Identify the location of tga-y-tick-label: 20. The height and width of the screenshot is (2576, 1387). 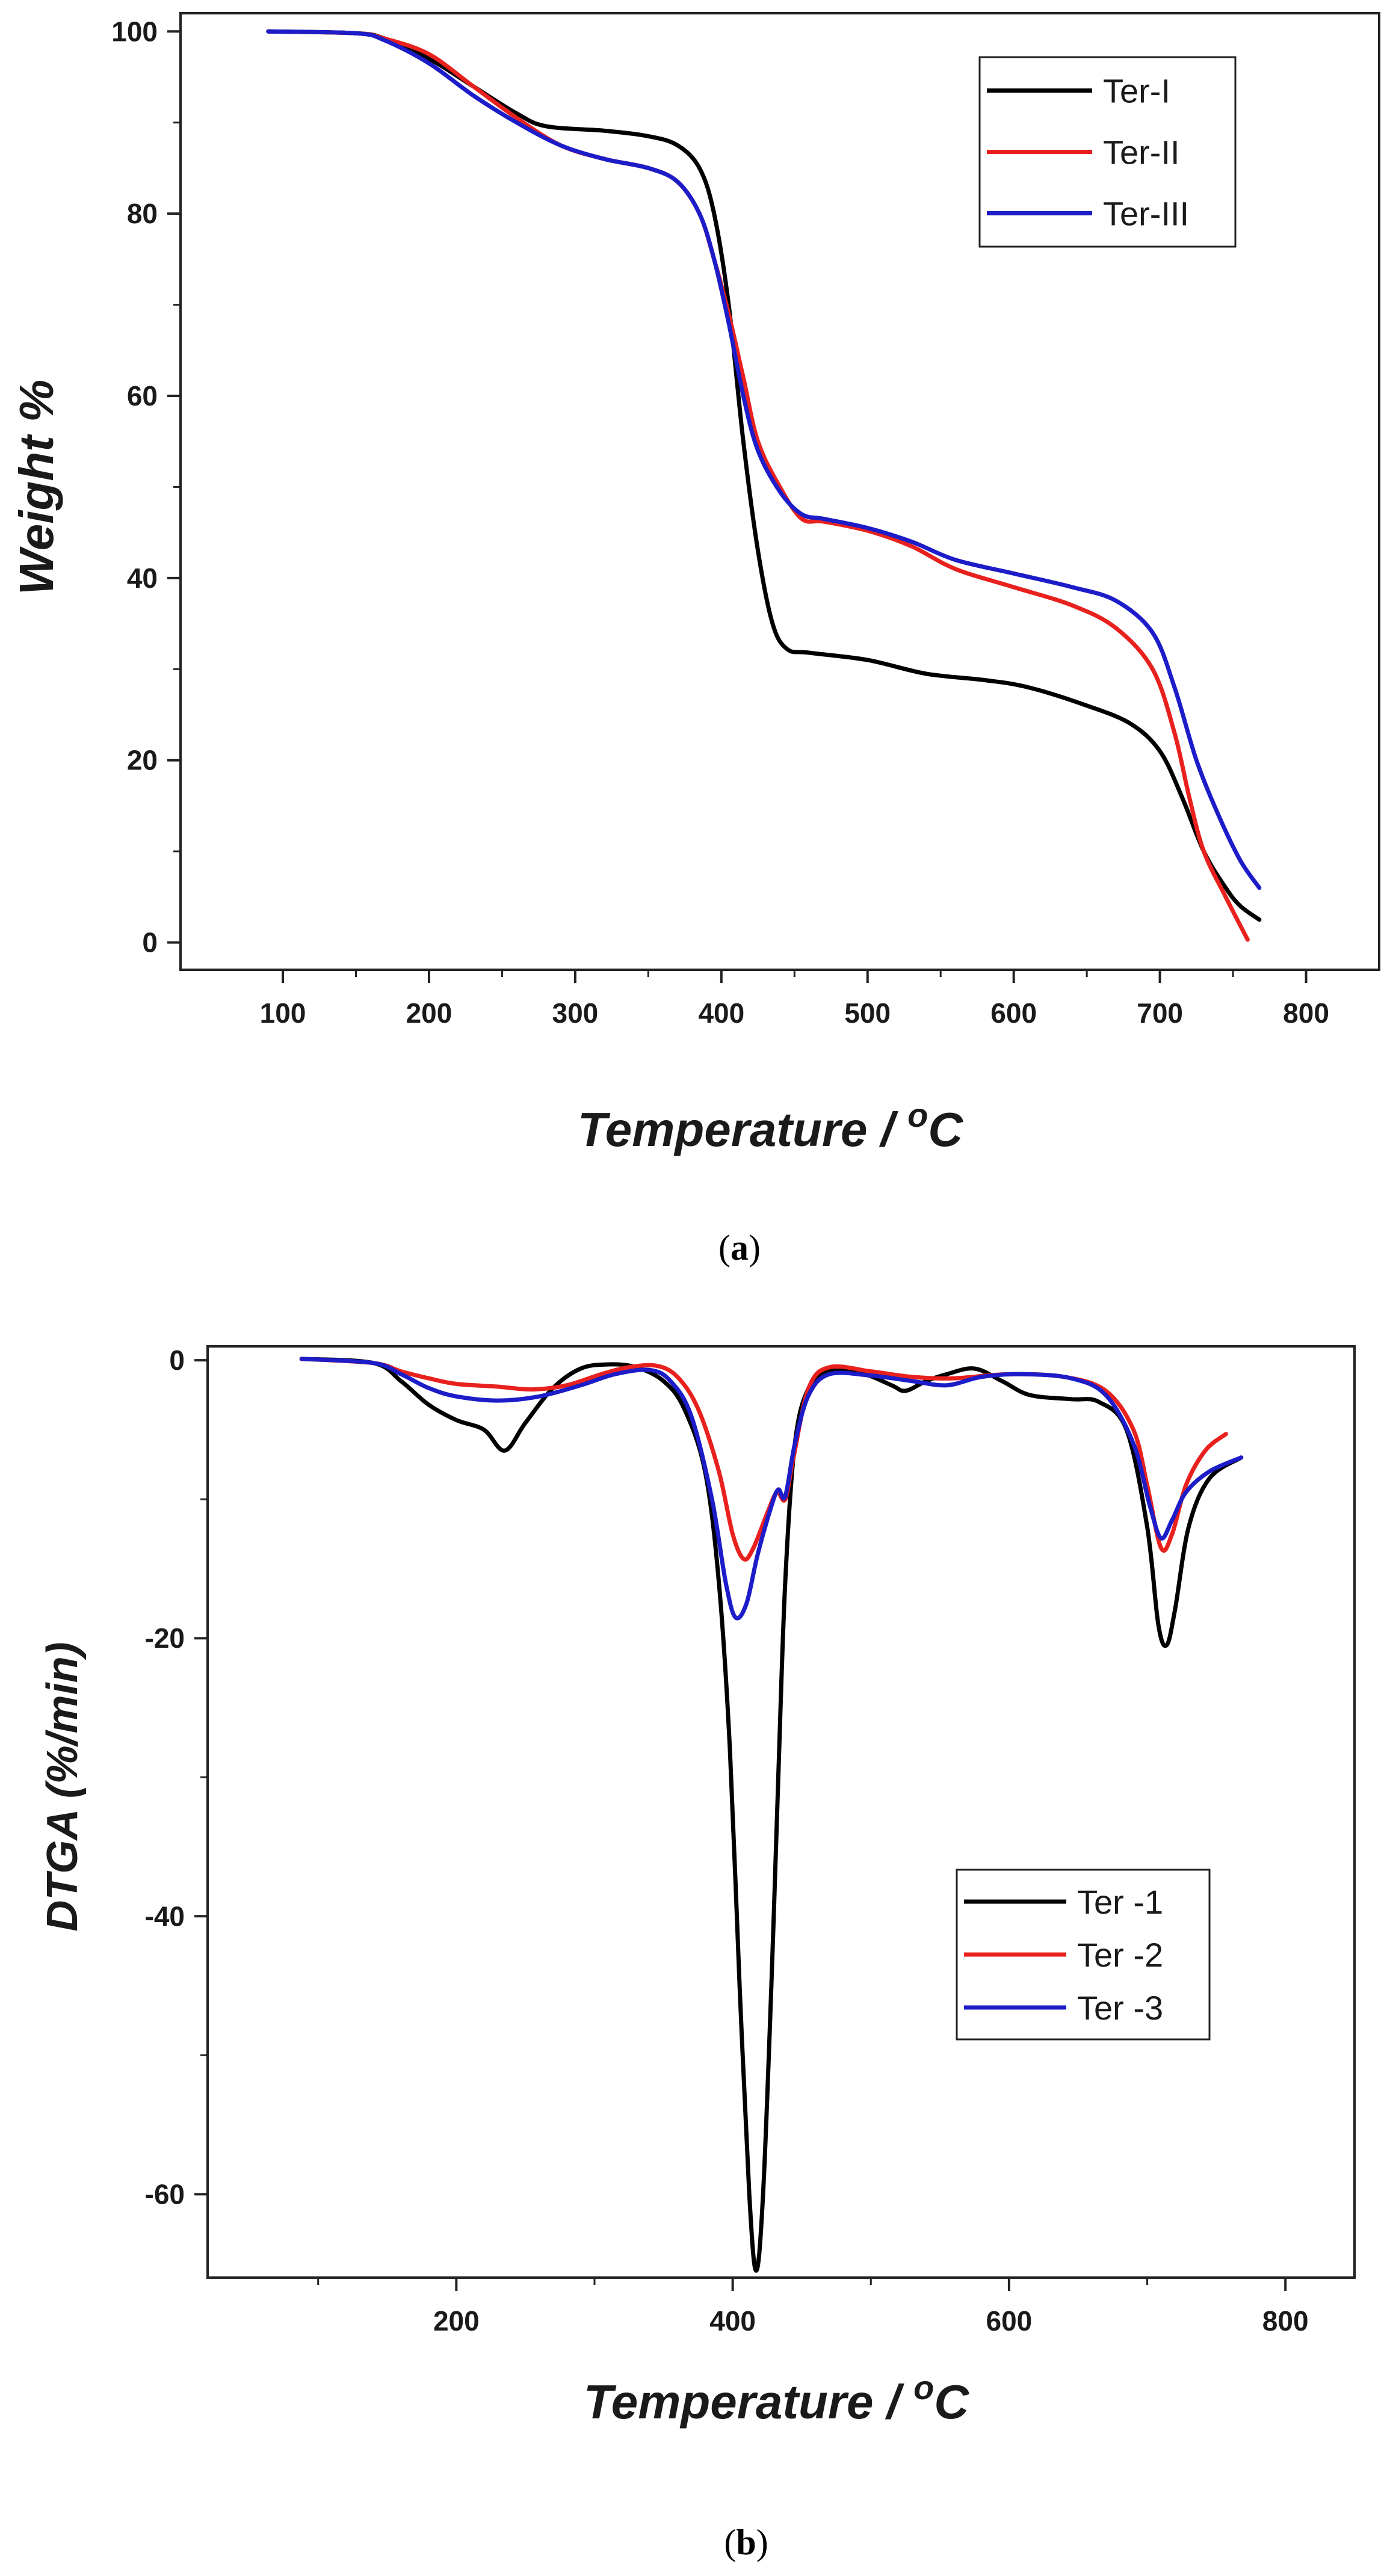
(142, 760).